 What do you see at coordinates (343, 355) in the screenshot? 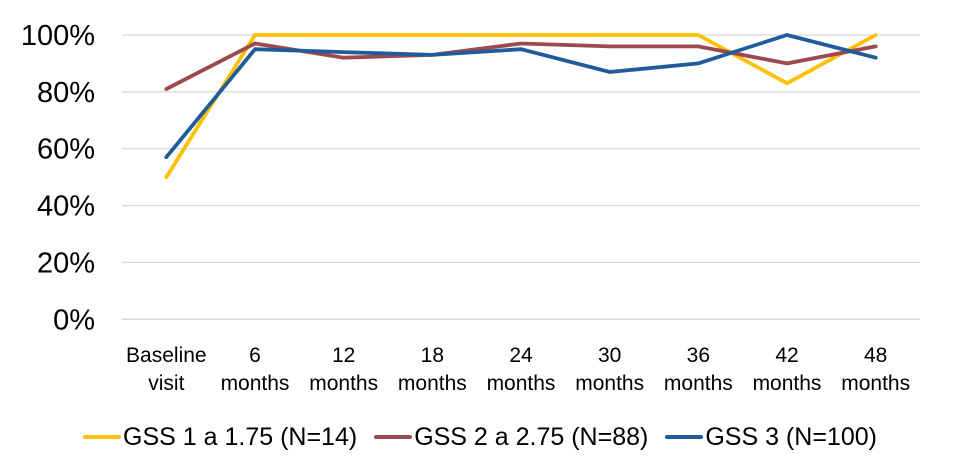
I see `x-tick-label: 12` at bounding box center [343, 355].